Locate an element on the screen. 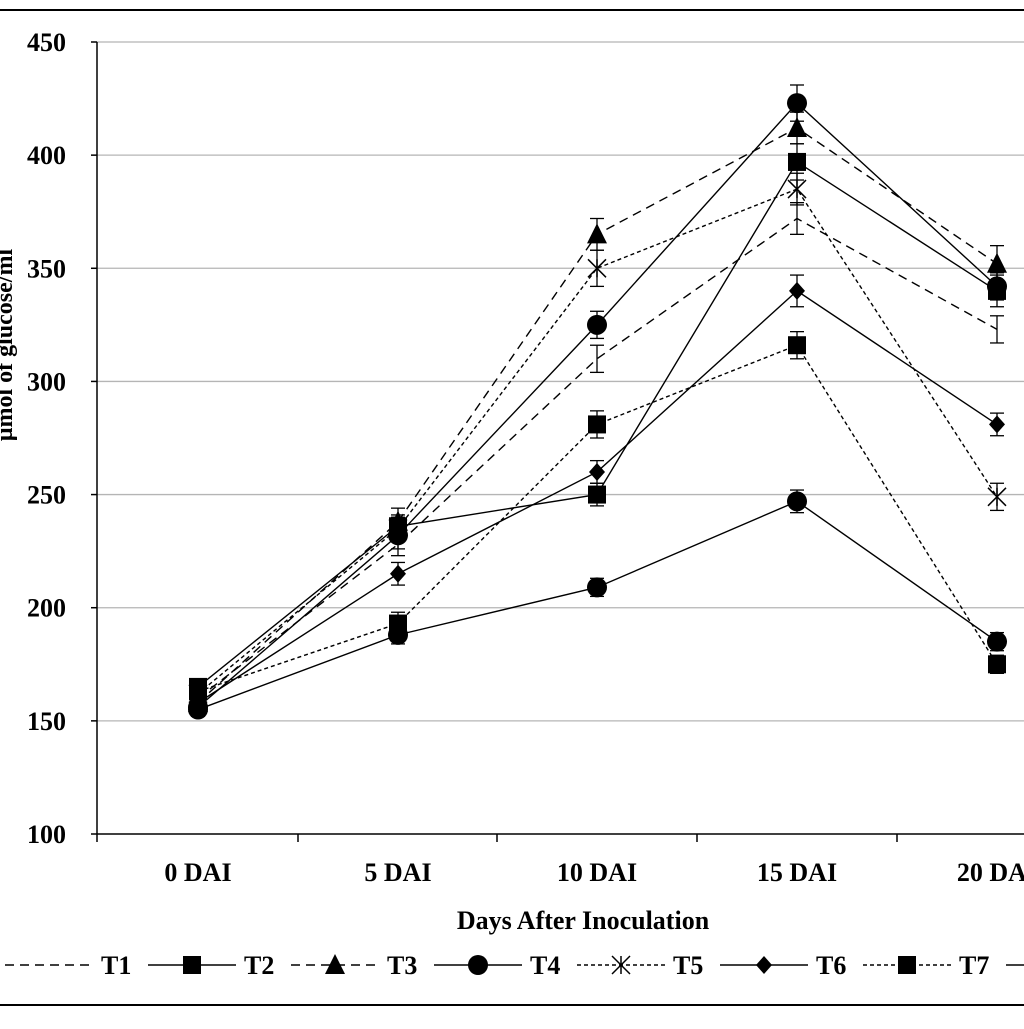  legend-item: T7 is located at coordinates (926, 965).